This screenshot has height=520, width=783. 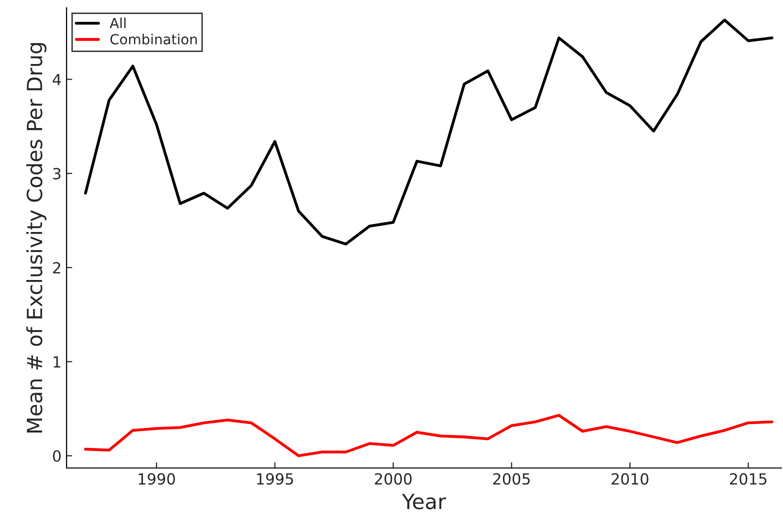 I want to click on line-series, so click(x=429, y=436).